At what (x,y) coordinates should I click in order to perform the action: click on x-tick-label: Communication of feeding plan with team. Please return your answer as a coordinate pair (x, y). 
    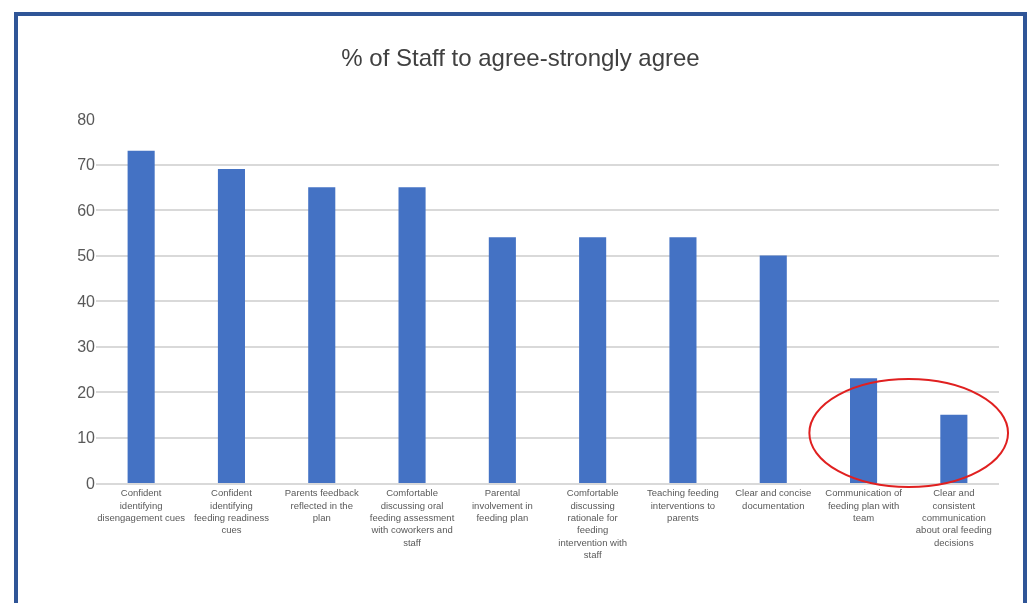
    Looking at the image, I should click on (864, 505).